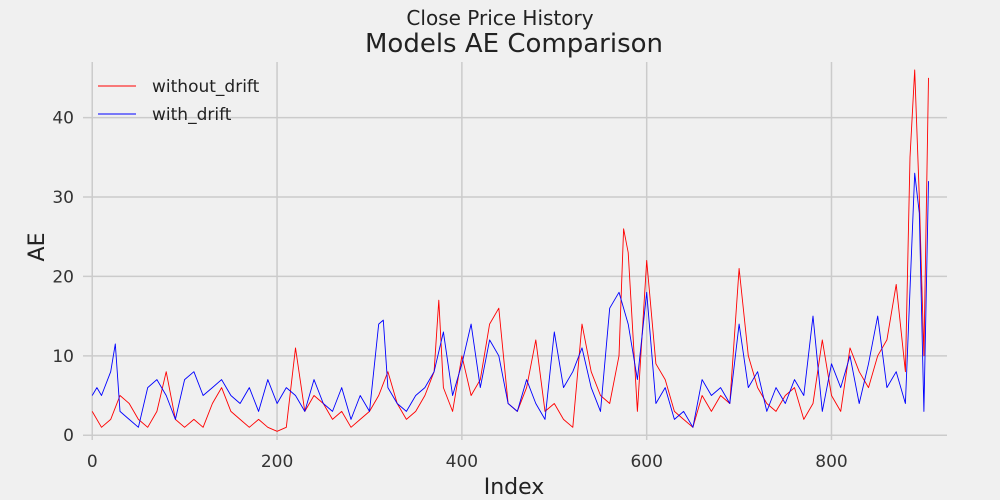 The height and width of the screenshot is (500, 1000). What do you see at coordinates (192, 115) in the screenshot?
I see `legend-label: with_drift` at bounding box center [192, 115].